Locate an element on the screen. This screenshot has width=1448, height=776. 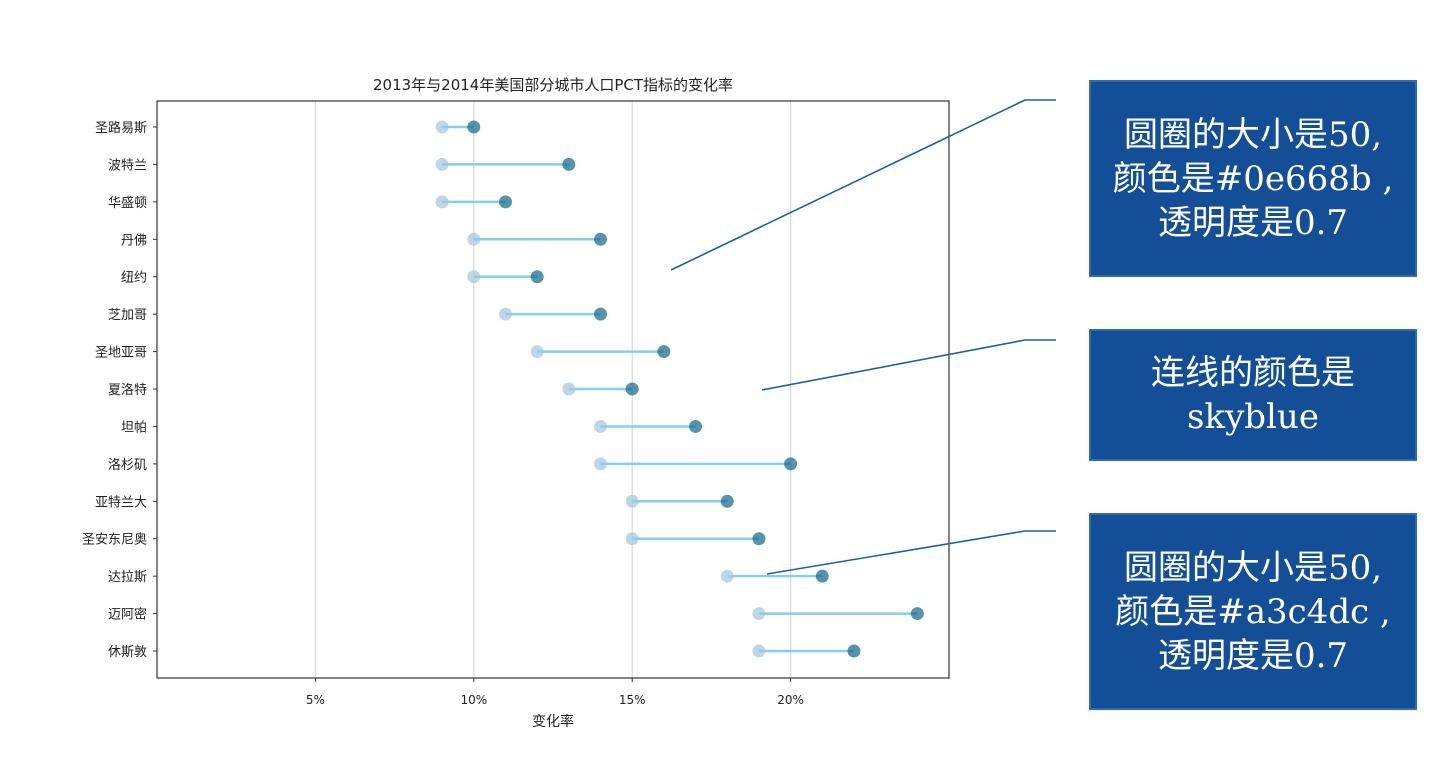
y-tick-label: 圣地亚哥 is located at coordinates (121, 353).